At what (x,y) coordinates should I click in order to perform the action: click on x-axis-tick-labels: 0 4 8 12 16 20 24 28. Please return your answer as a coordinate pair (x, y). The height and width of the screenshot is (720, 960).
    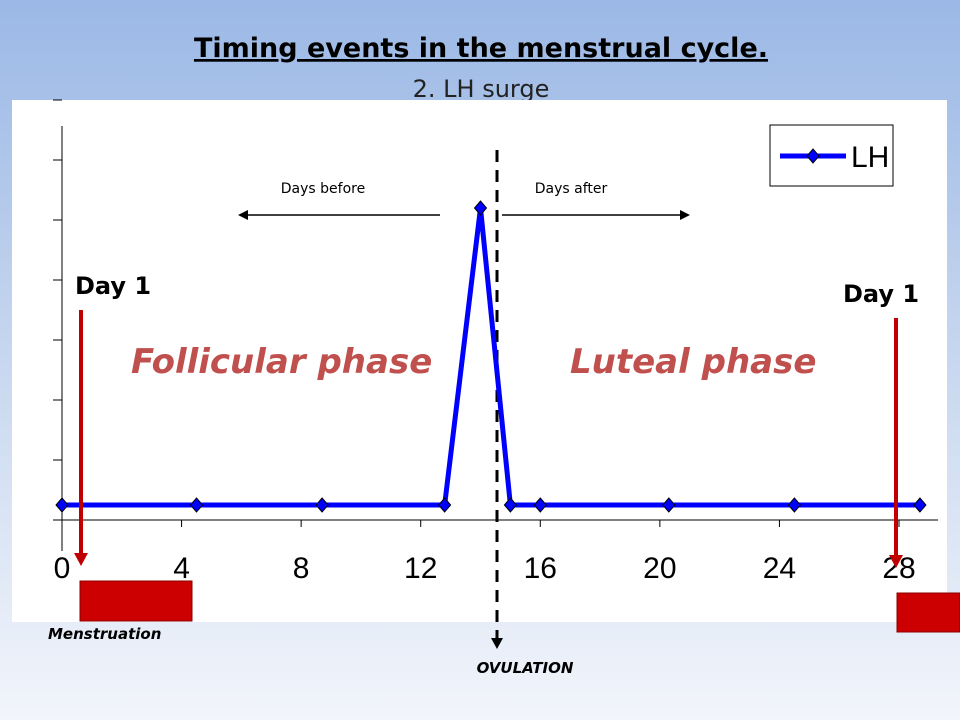
    Looking at the image, I should click on (485, 568).